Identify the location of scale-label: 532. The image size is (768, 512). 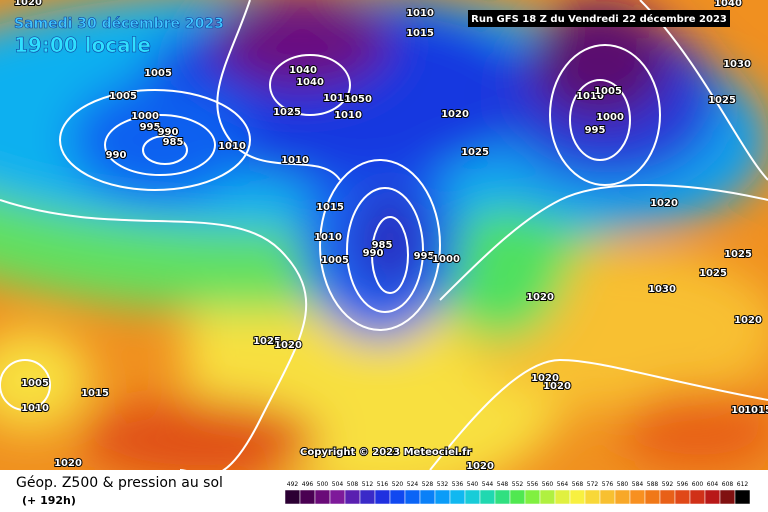
(443, 484).